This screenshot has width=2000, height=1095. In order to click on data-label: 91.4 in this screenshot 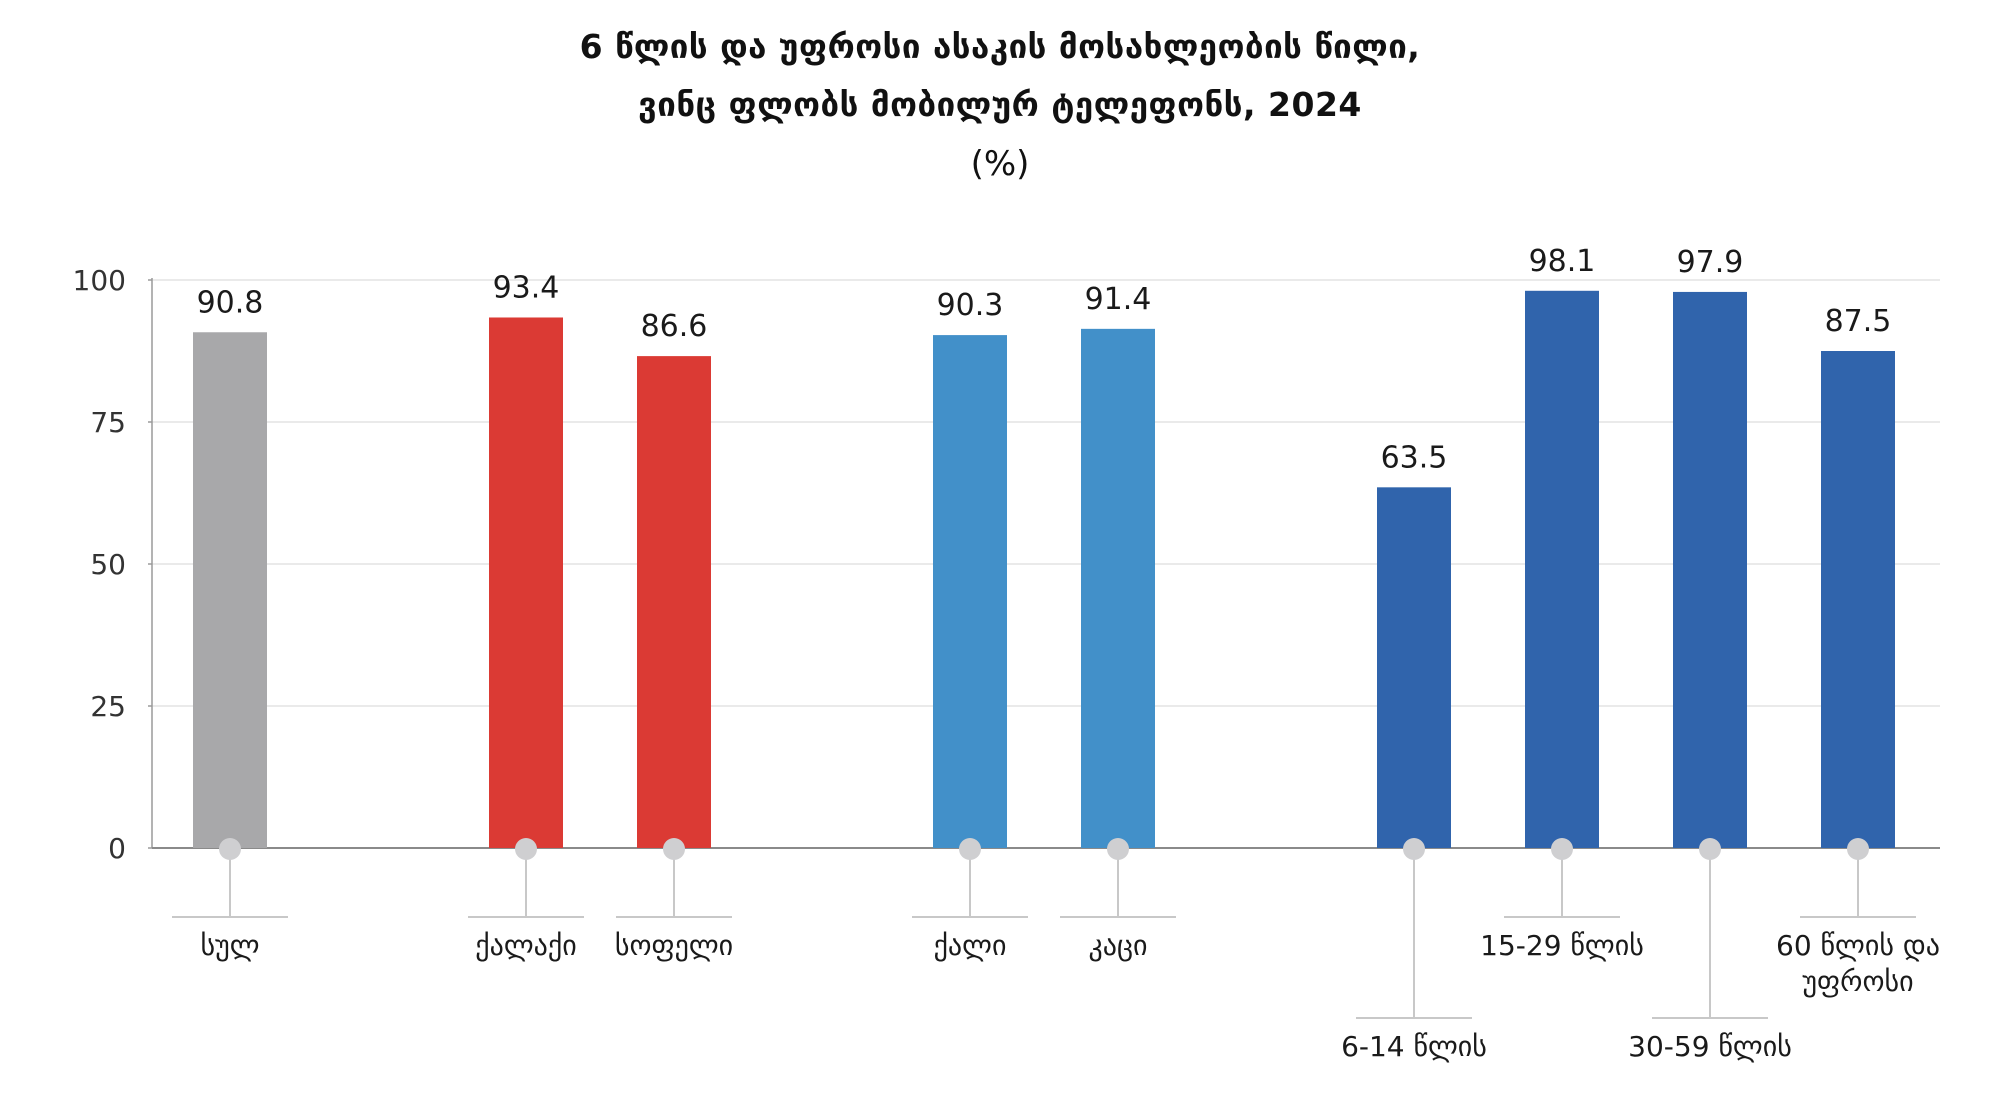, I will do `click(1118, 299)`.